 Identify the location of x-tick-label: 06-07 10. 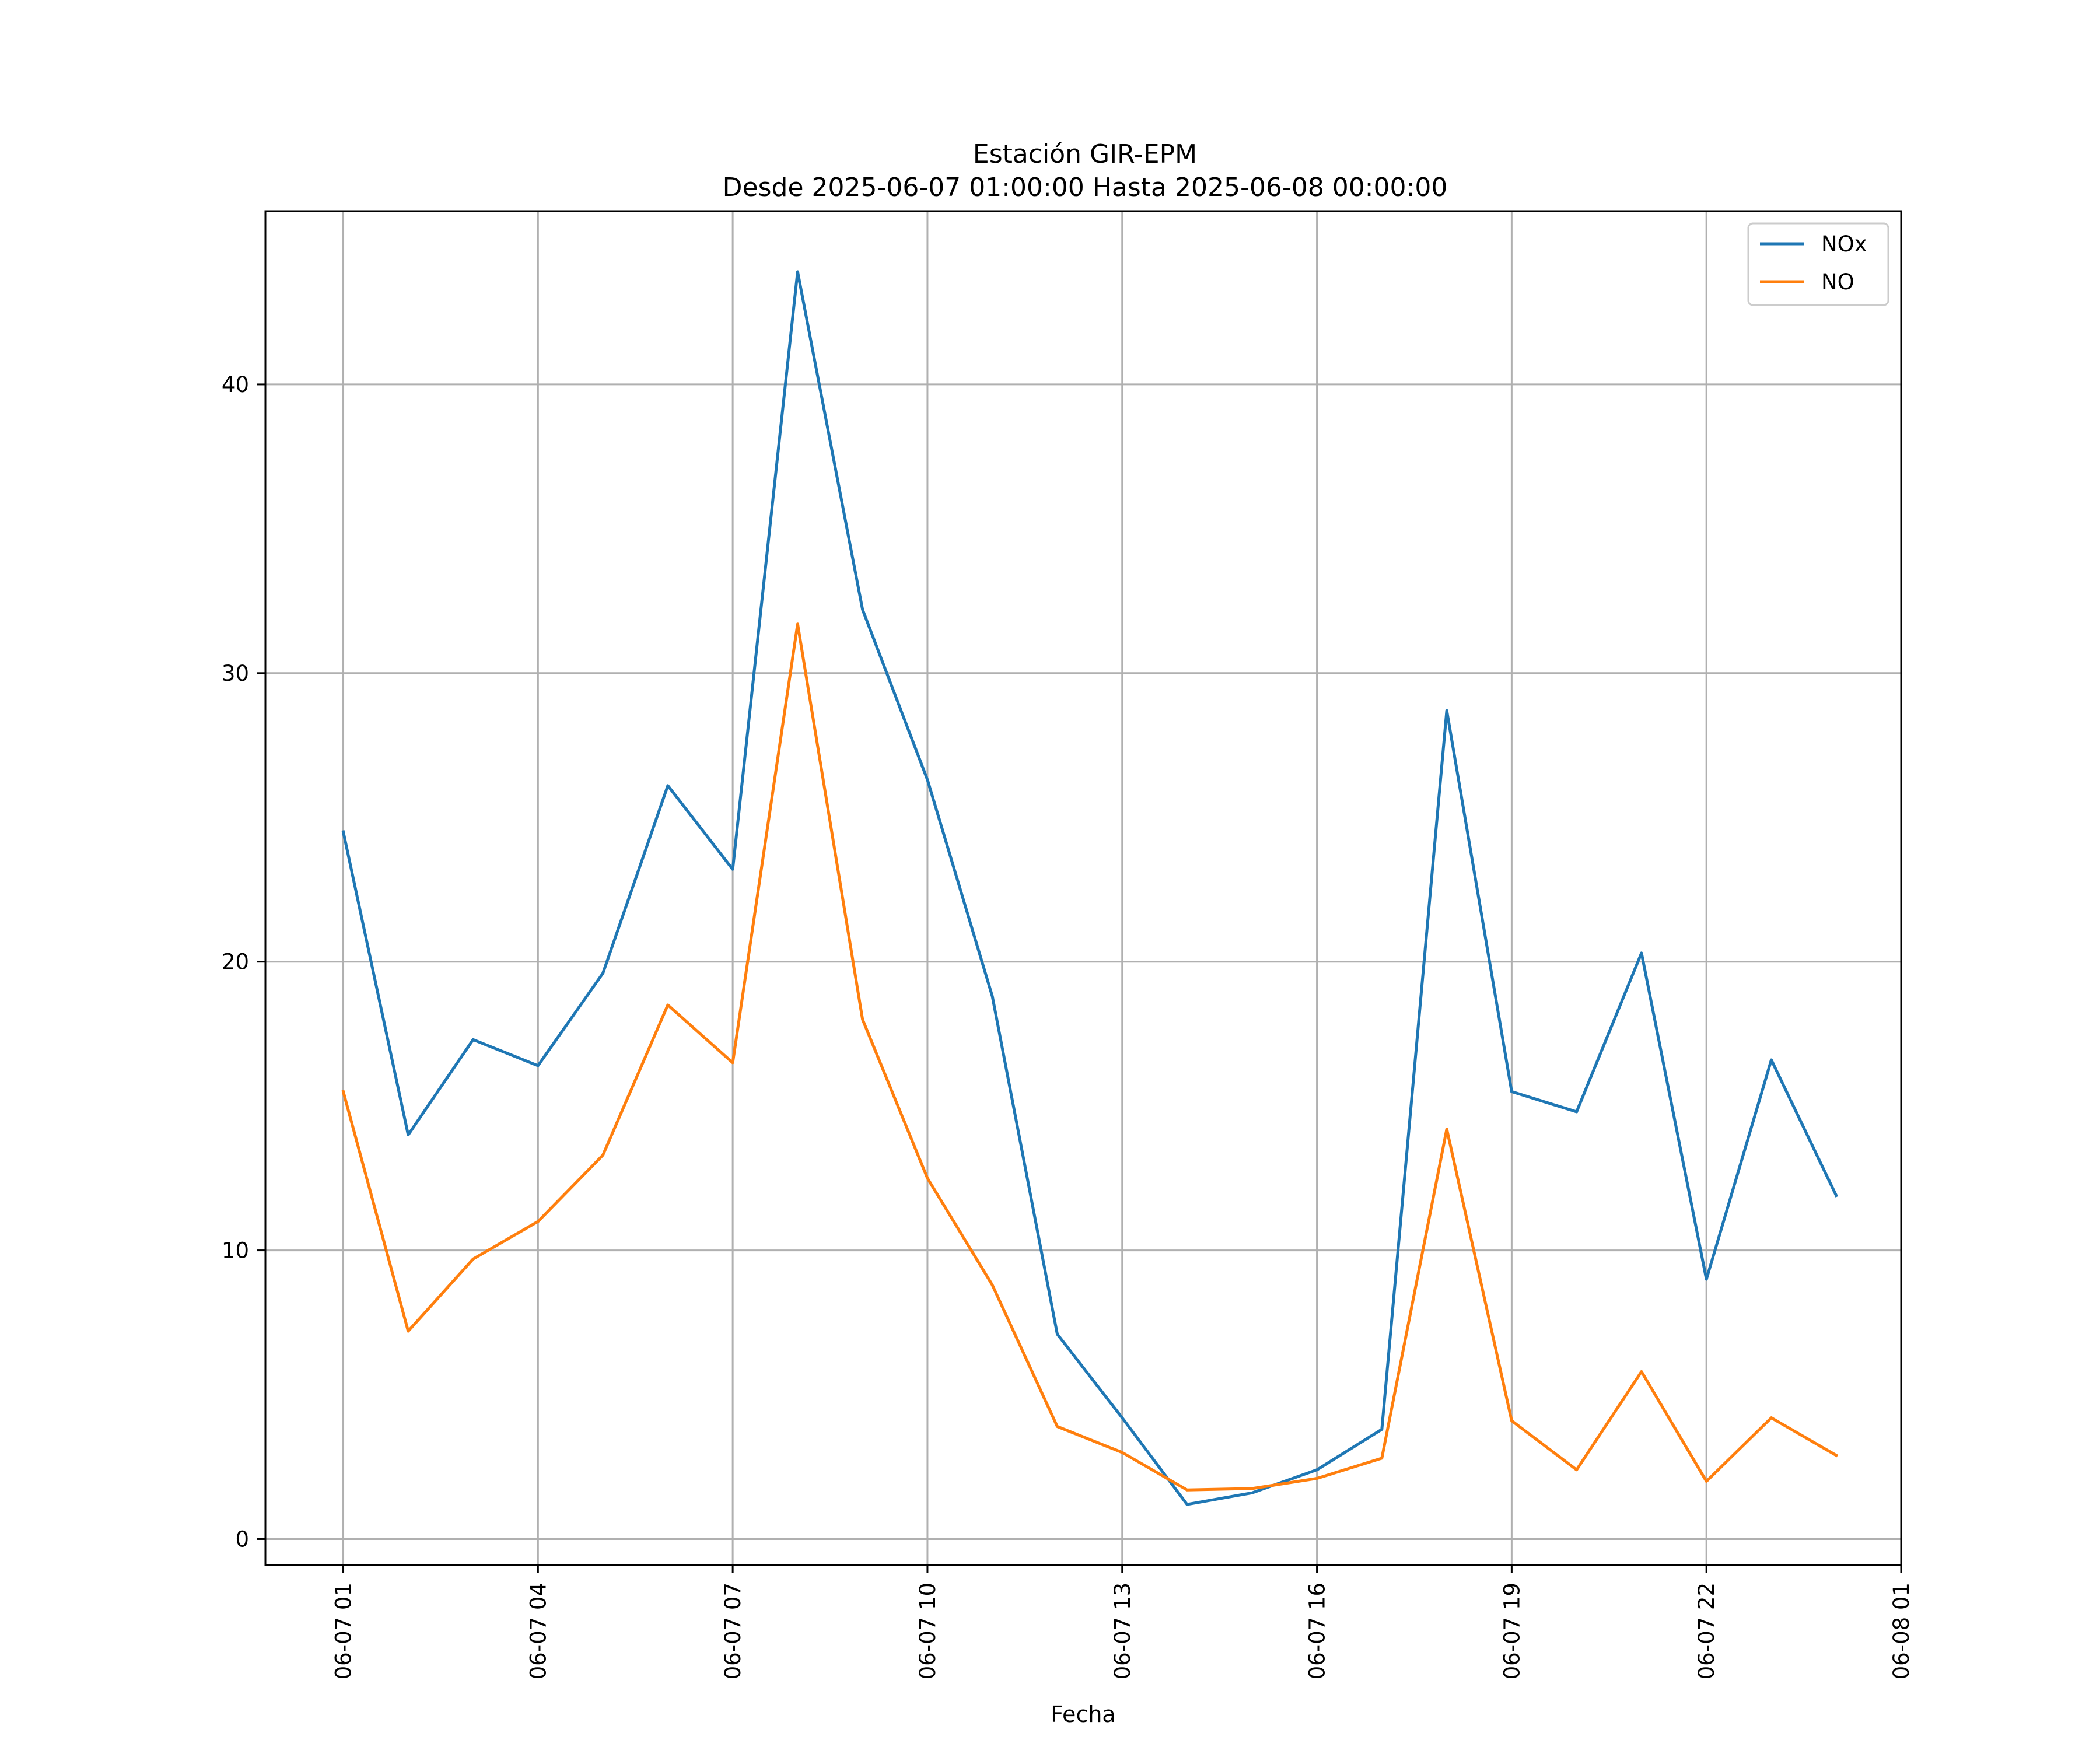
(928, 1631).